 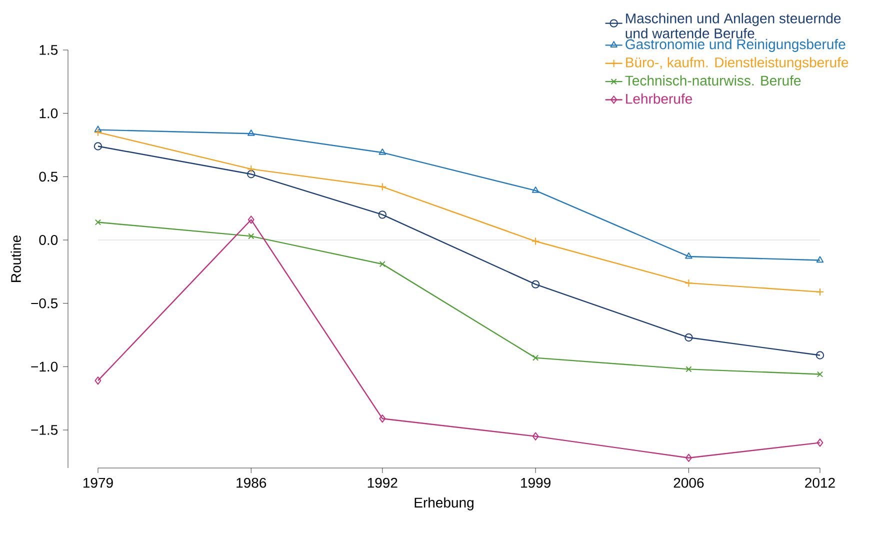 What do you see at coordinates (383, 483) in the screenshot?
I see `x-tick-label: 1992` at bounding box center [383, 483].